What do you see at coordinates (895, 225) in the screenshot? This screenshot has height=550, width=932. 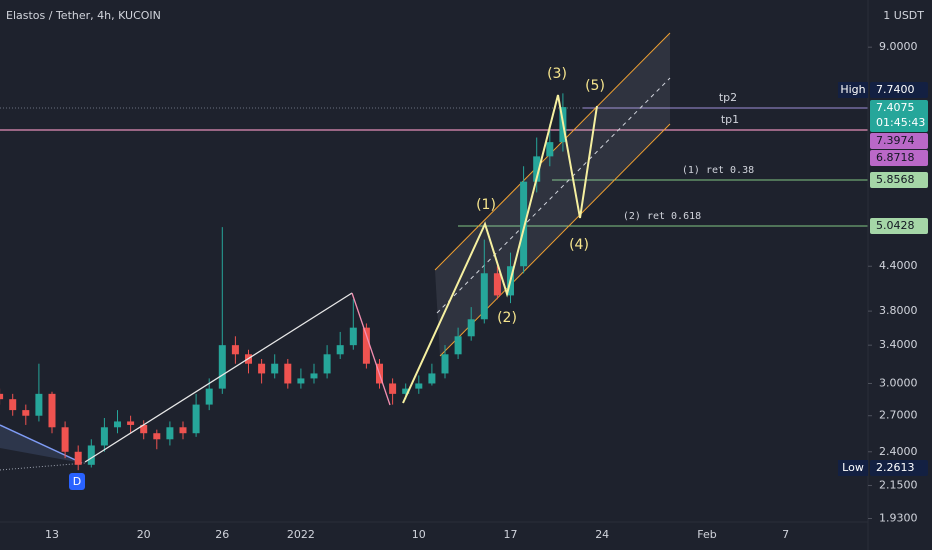 I see `price-tag-label: 5.0428` at bounding box center [895, 225].